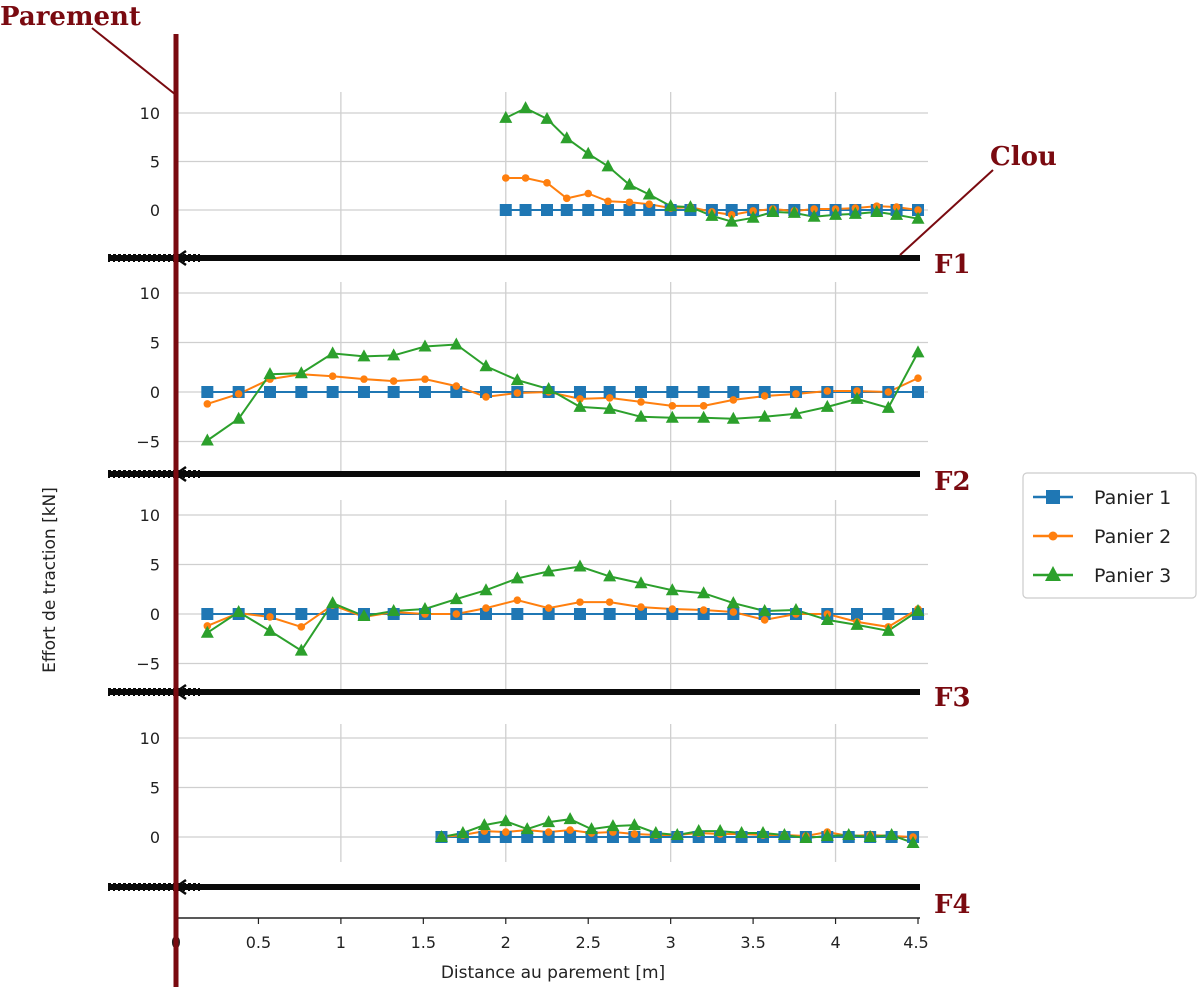 The height and width of the screenshot is (987, 1200). I want to click on x-tick-label: 3.5, so click(752, 942).